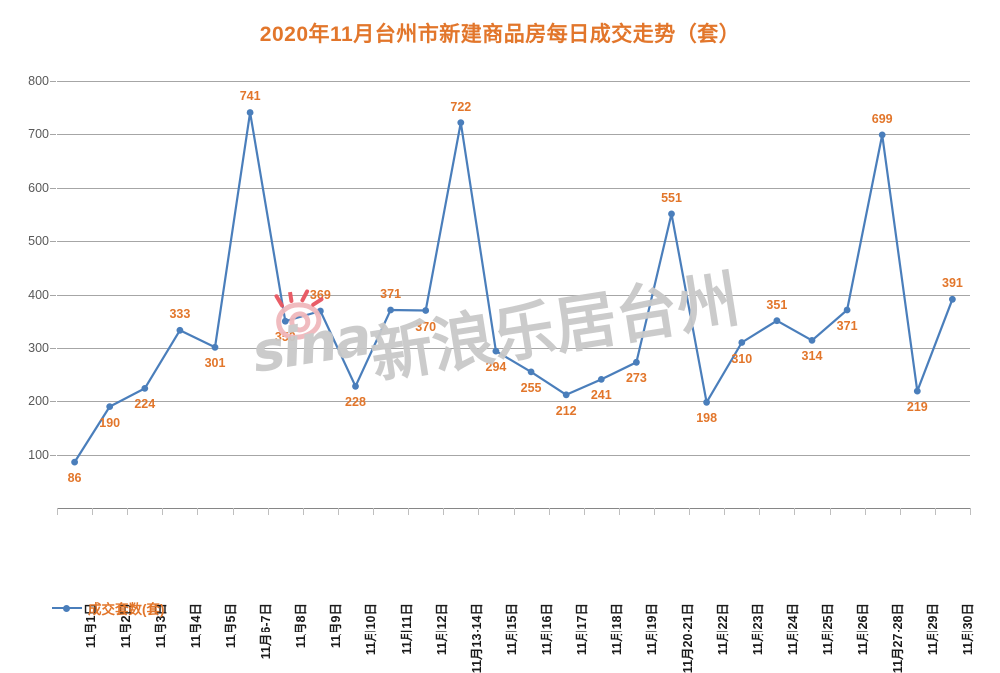 The width and height of the screenshot is (1000, 673). I want to click on data-point-label: 314, so click(812, 356).